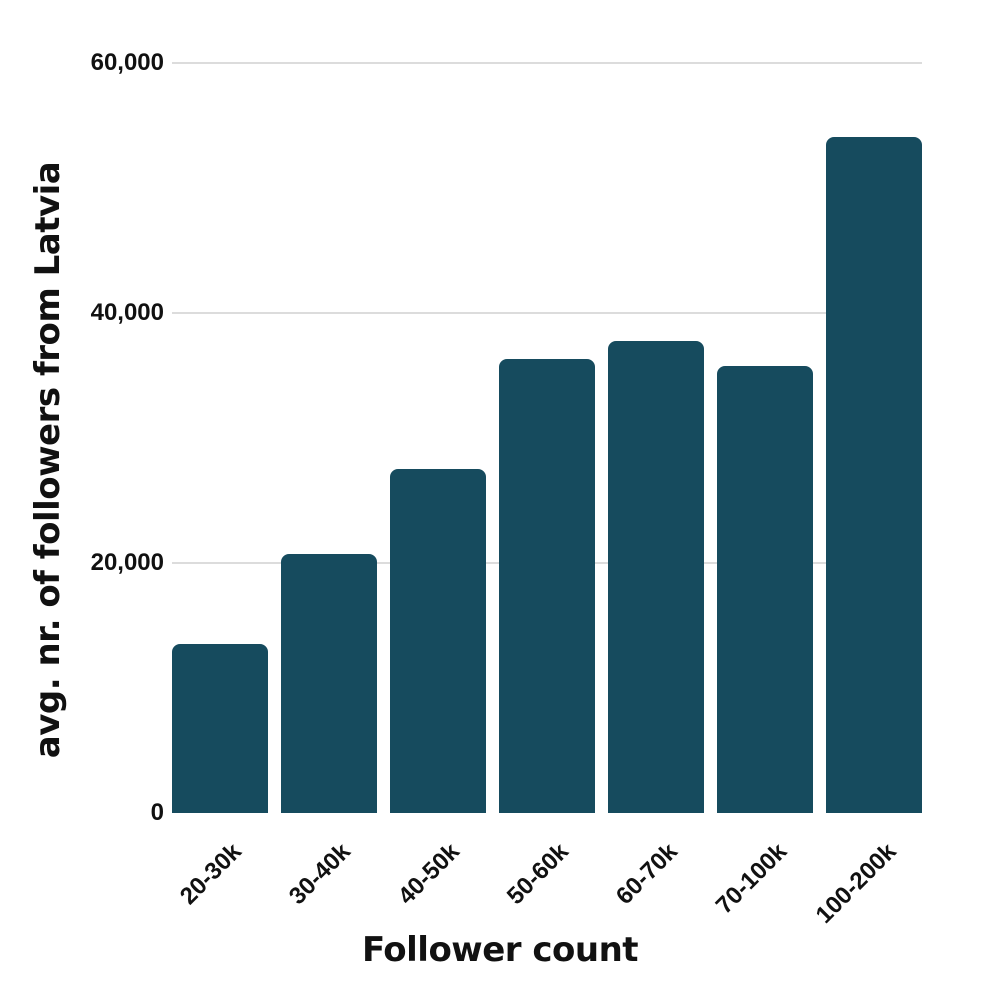 This screenshot has height=1000, width=1000. Describe the element at coordinates (127, 562) in the screenshot. I see `y-tick-label: 20,000` at that location.